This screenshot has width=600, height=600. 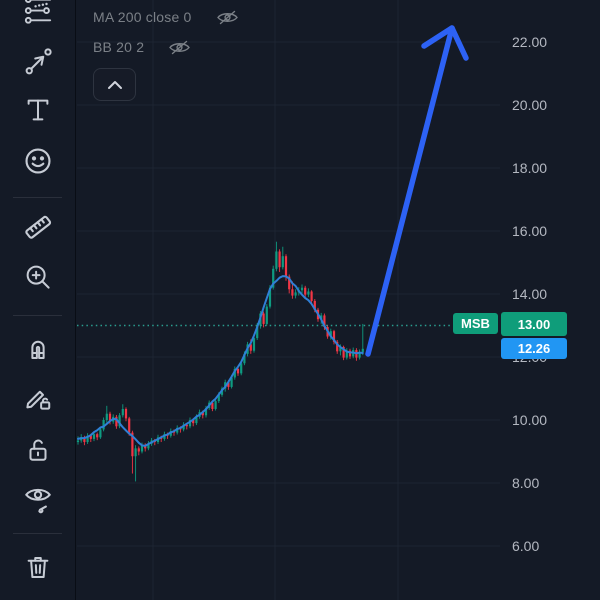 What do you see at coordinates (530, 105) in the screenshot?
I see `price-axis-label: 20.00` at bounding box center [530, 105].